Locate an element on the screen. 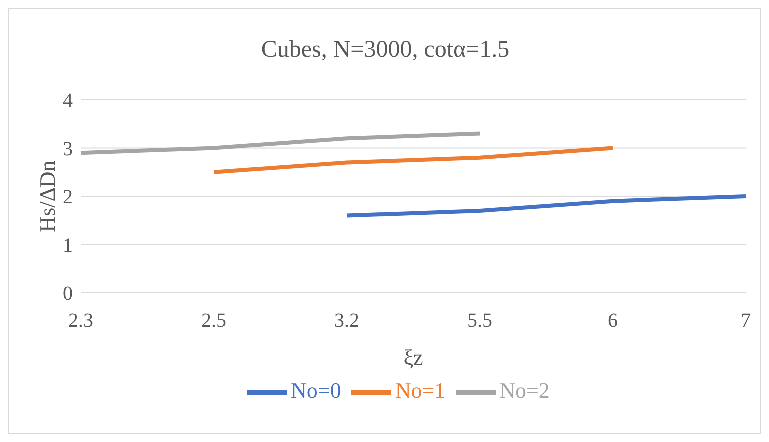 The height and width of the screenshot is (442, 769). x-tick-label: 7 is located at coordinates (746, 321).